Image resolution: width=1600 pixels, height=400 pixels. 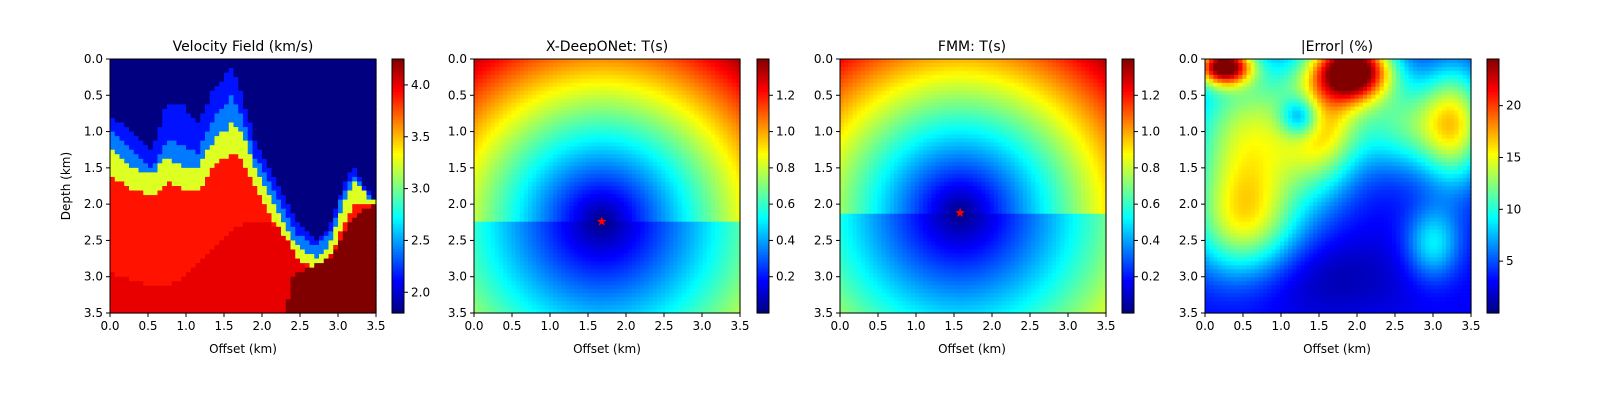 What do you see at coordinates (243, 186) in the screenshot?
I see `velocity-heatmap` at bounding box center [243, 186].